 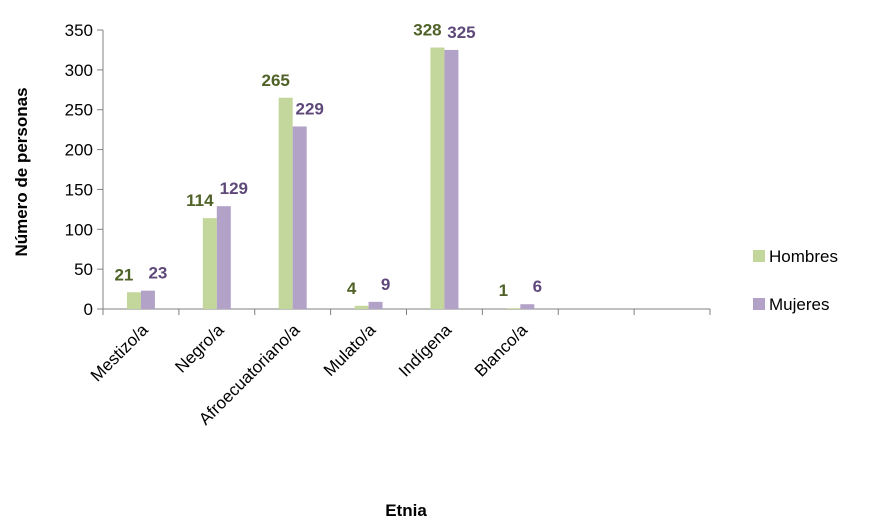 What do you see at coordinates (537, 286) in the screenshot?
I see `data-label: 6` at bounding box center [537, 286].